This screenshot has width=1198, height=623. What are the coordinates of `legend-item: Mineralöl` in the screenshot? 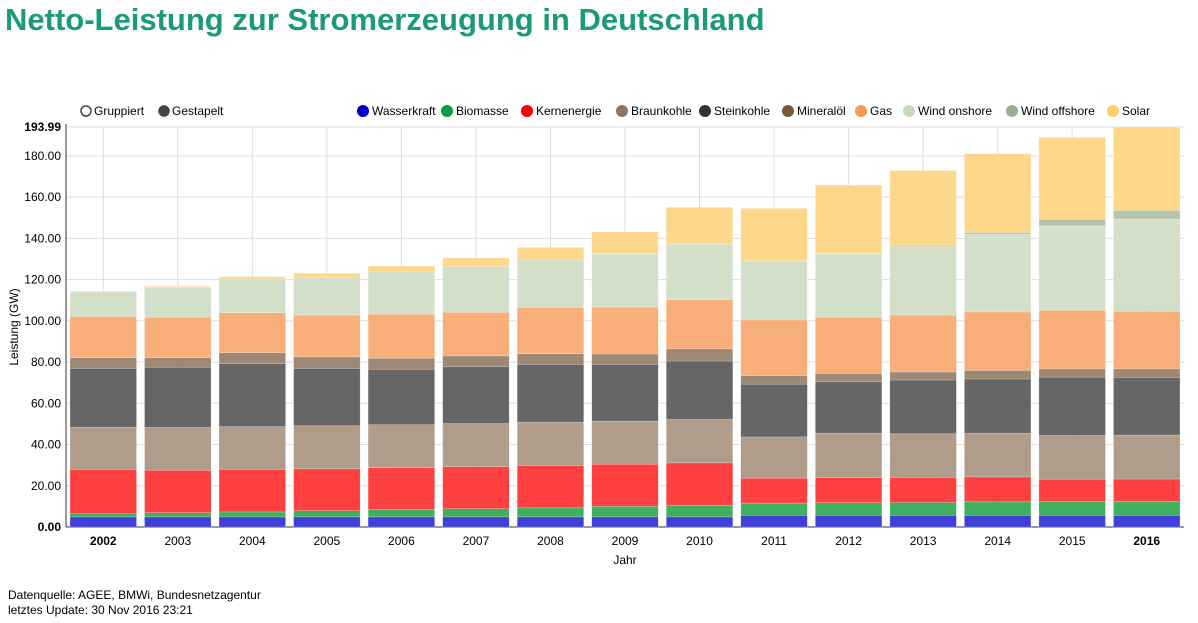 It's located at (821, 111).